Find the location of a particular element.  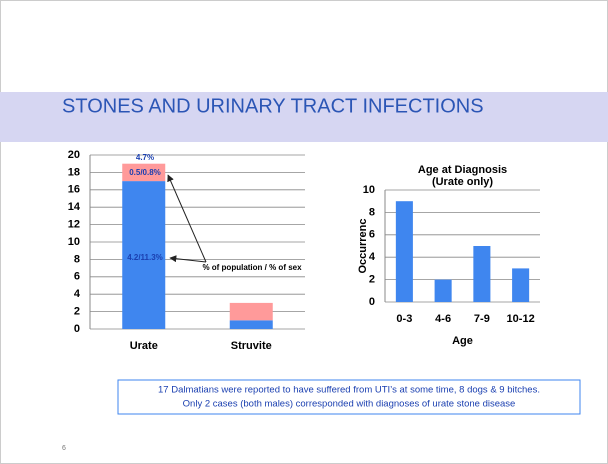

page-number: 6 is located at coordinates (64, 448).